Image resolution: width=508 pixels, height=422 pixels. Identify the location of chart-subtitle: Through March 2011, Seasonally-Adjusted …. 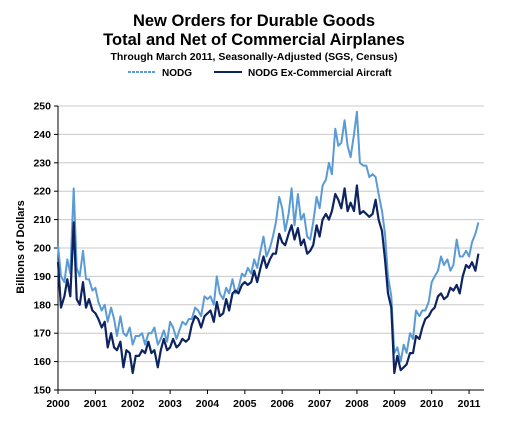
(254, 57).